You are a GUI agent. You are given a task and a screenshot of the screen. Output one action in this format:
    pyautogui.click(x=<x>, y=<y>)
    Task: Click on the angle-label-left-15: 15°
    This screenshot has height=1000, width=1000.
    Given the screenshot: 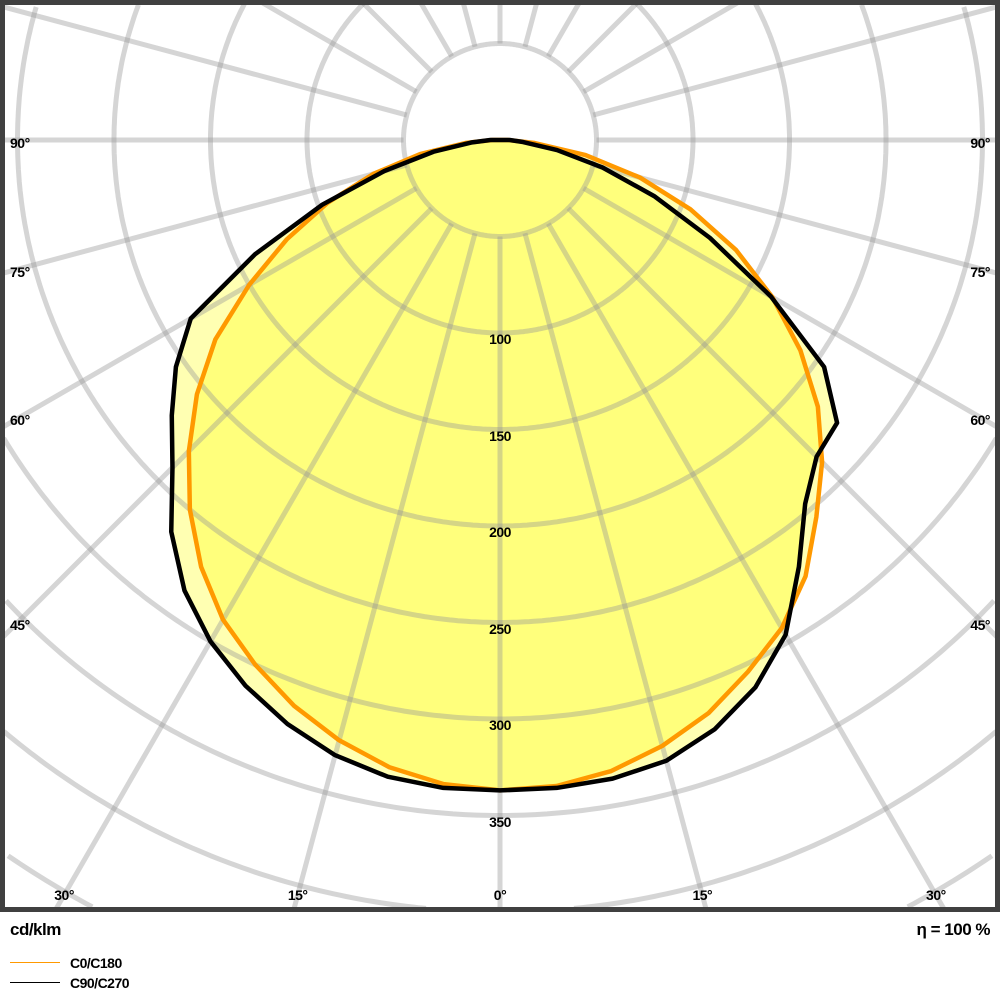 What is the action you would take?
    pyautogui.click(x=297, y=895)
    